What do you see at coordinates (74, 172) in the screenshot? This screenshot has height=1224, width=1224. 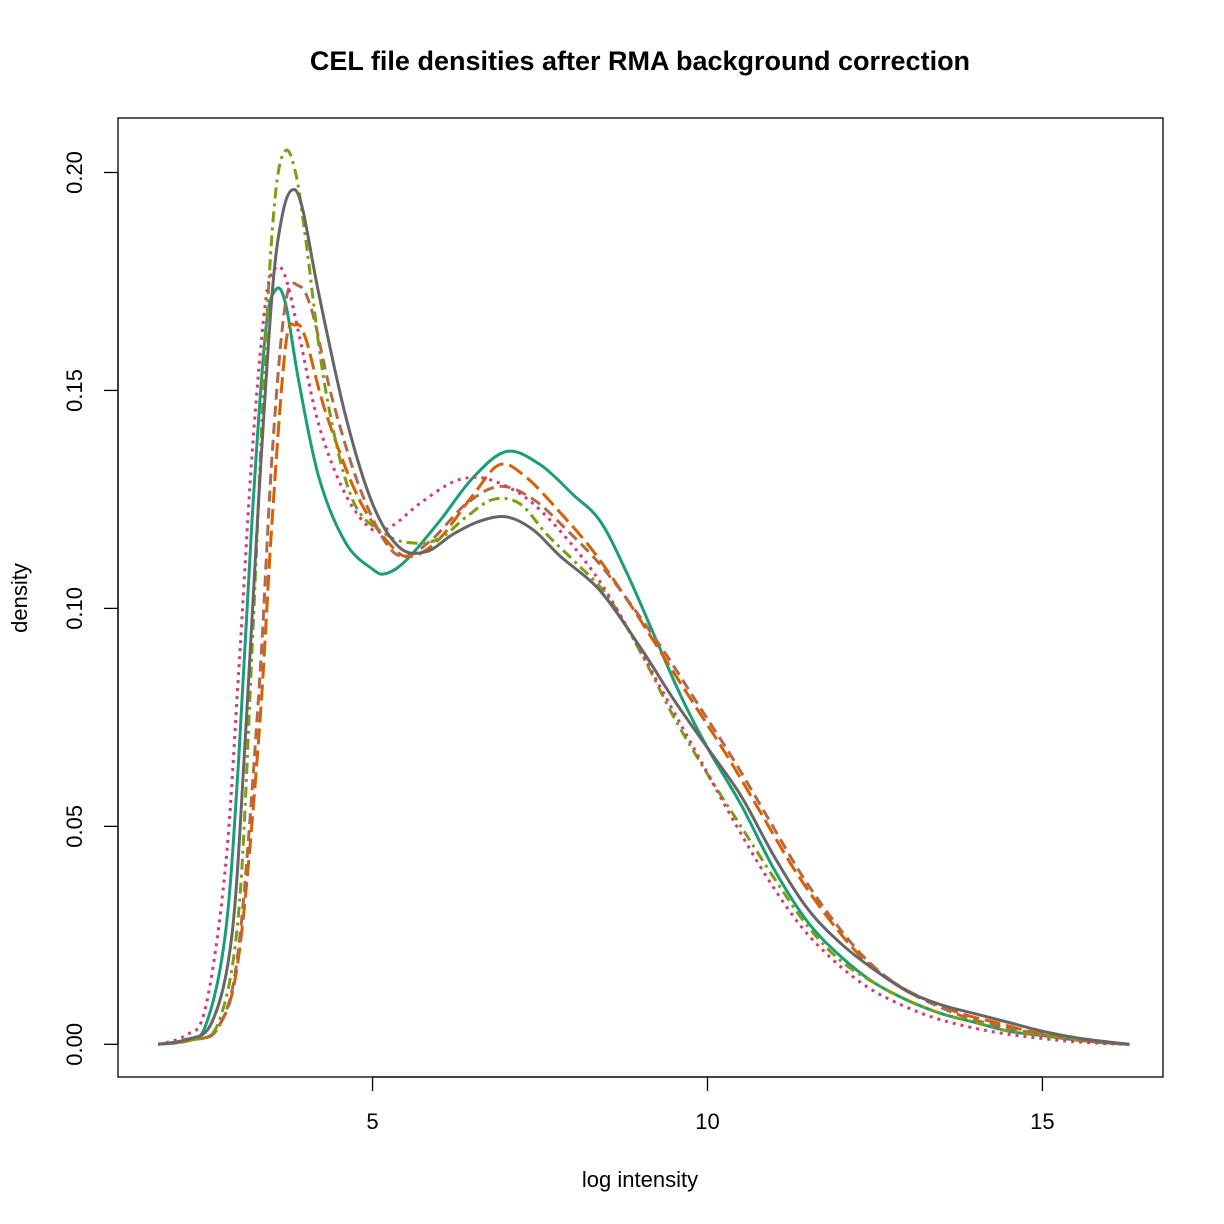 I see `y-tick-label: 0.20` at bounding box center [74, 172].